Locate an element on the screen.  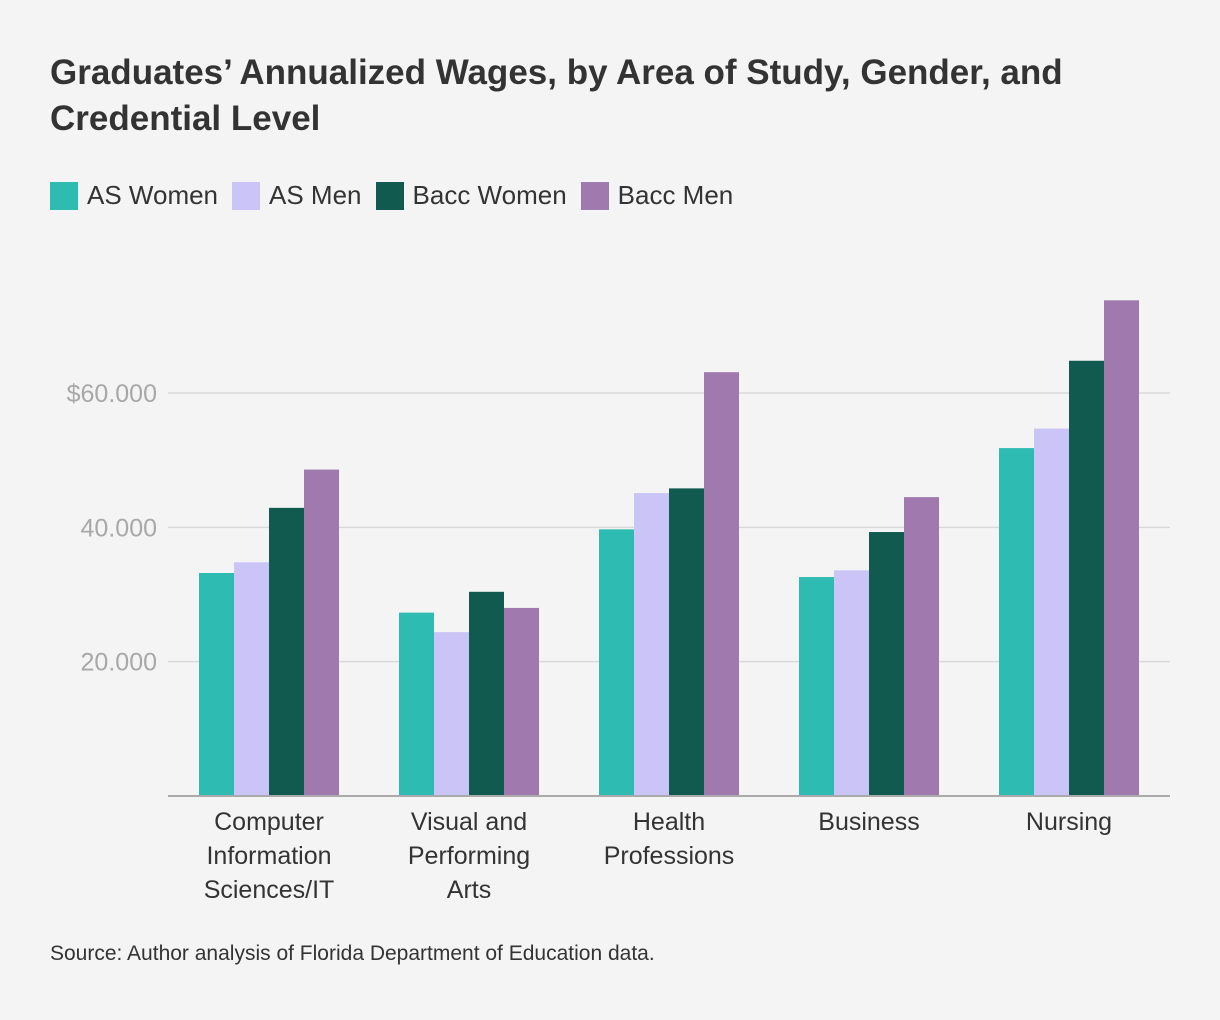
legend-swatch-as-men is located at coordinates (246, 195).